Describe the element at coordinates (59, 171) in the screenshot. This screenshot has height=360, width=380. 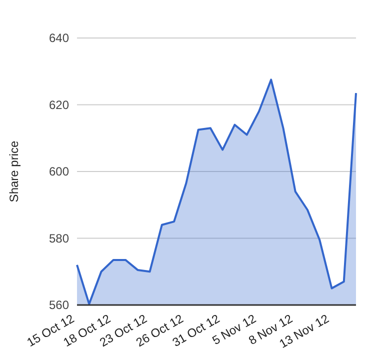
I see `y-tick-label: 600` at that location.